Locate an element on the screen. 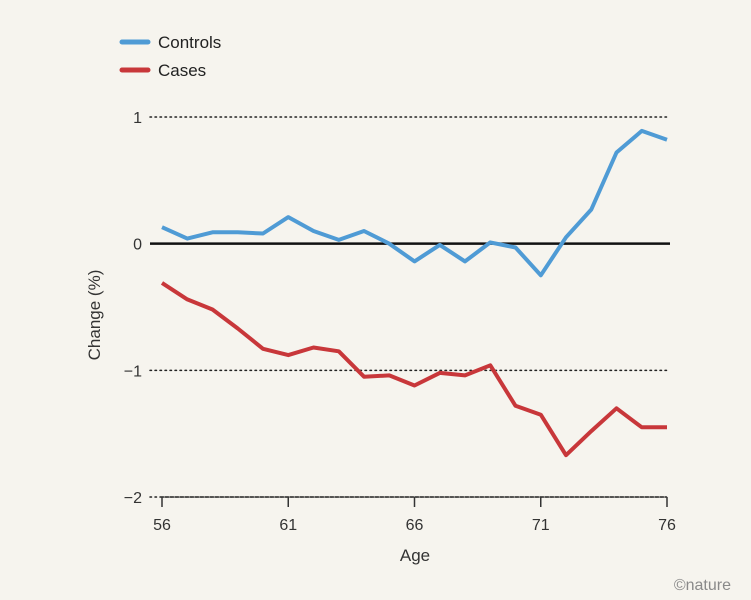 The image size is (751, 600). x-tick-label: 56 is located at coordinates (162, 525).